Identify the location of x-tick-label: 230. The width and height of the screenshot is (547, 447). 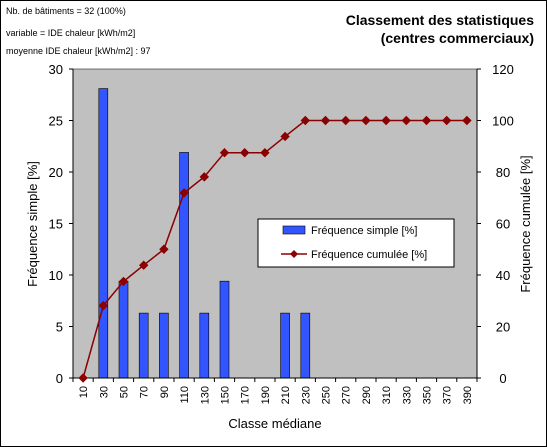
(306, 395).